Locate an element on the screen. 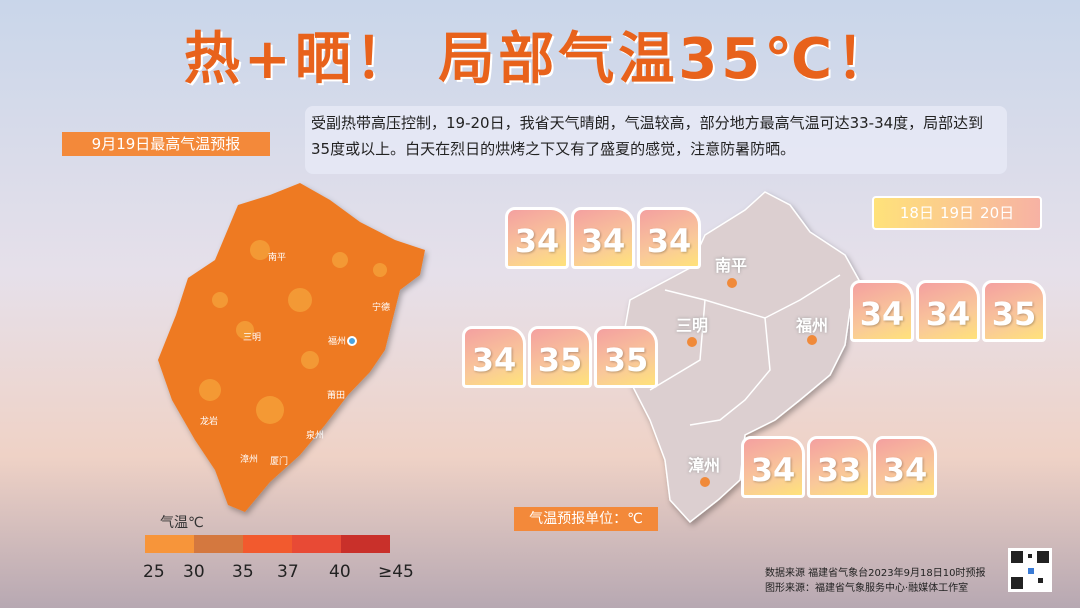  legend-label: 40 is located at coordinates (340, 572).